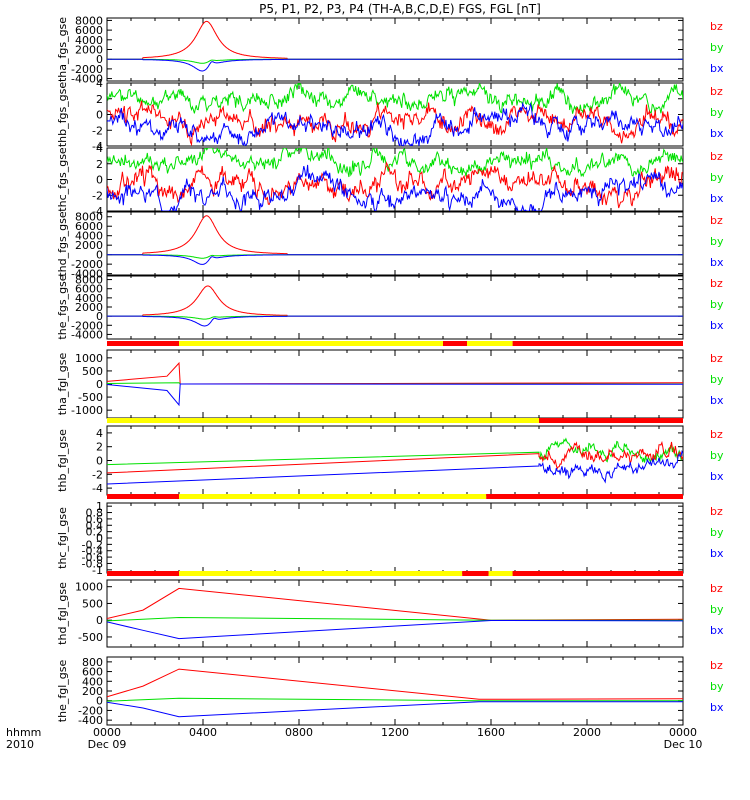 This screenshot has height=800, width=750. I want to click on y-tick-label: -400, so click(90, 720).